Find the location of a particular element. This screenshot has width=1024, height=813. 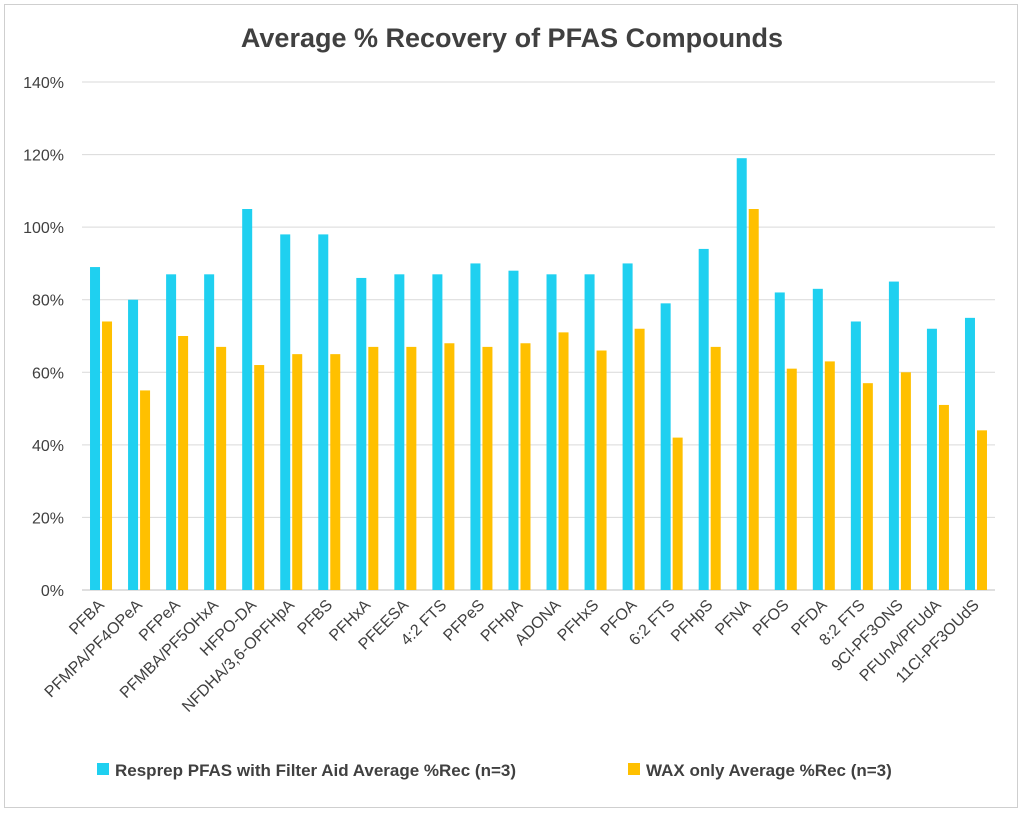

y-tick-label: 80% is located at coordinates (48, 301).